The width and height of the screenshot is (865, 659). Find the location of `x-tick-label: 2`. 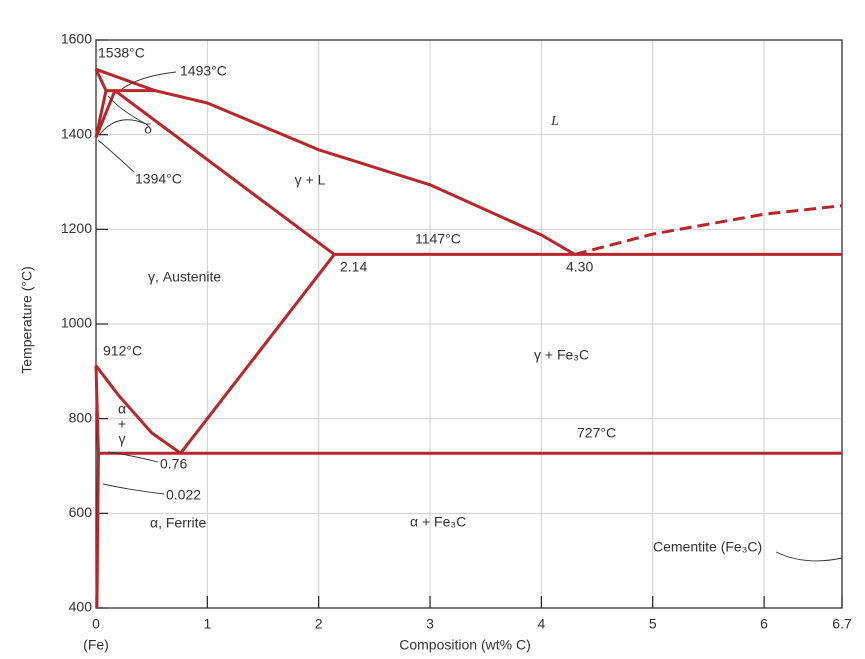

x-tick-label: 2 is located at coordinates (319, 624).